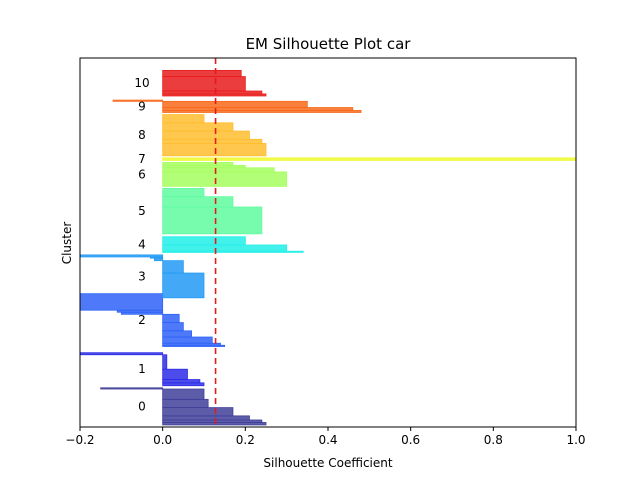 The height and width of the screenshot is (485, 640). I want to click on cluster-3-group, so click(142, 276).